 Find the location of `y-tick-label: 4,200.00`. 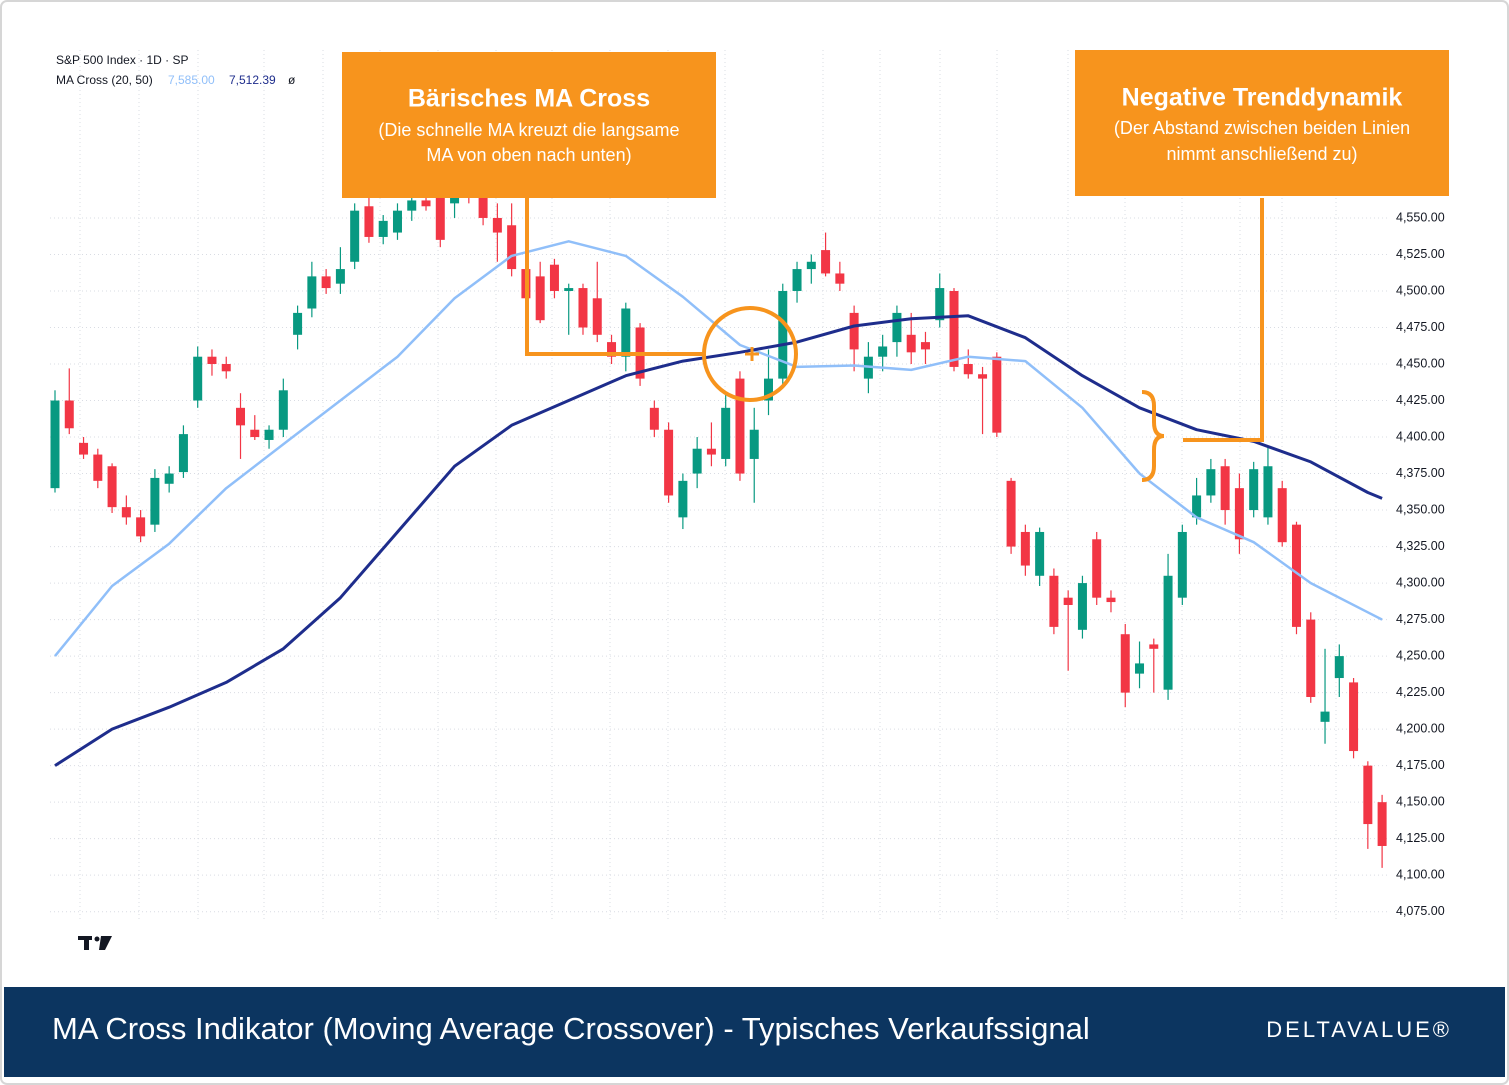

y-tick-label: 4,200.00 is located at coordinates (1420, 728).